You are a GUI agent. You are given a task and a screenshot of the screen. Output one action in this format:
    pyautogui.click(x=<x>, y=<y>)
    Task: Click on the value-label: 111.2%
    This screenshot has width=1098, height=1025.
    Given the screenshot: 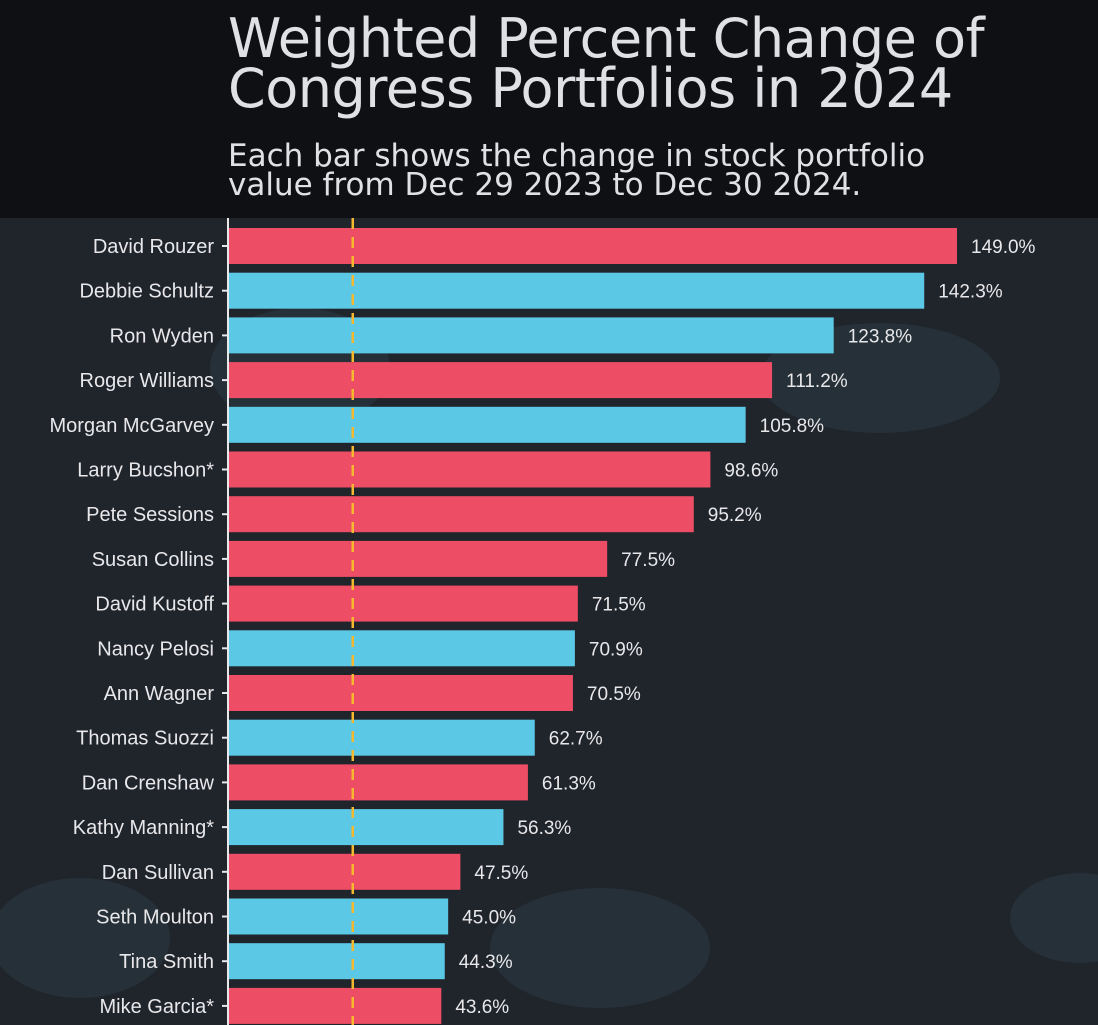 What is the action you would take?
    pyautogui.click(x=817, y=381)
    